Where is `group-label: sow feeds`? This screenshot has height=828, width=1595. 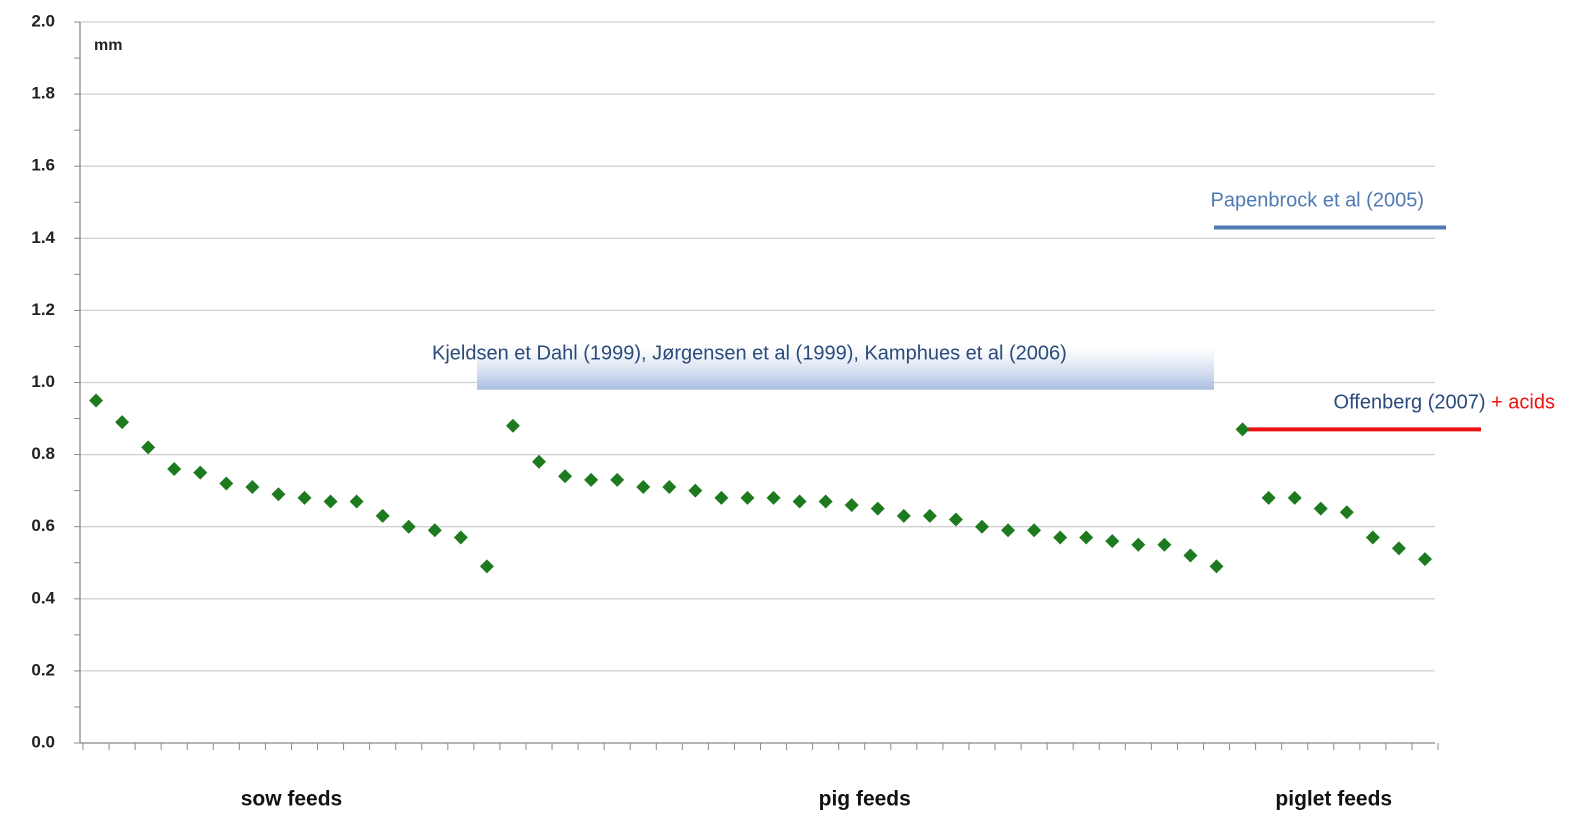
group-label: sow feeds is located at coordinates (292, 799).